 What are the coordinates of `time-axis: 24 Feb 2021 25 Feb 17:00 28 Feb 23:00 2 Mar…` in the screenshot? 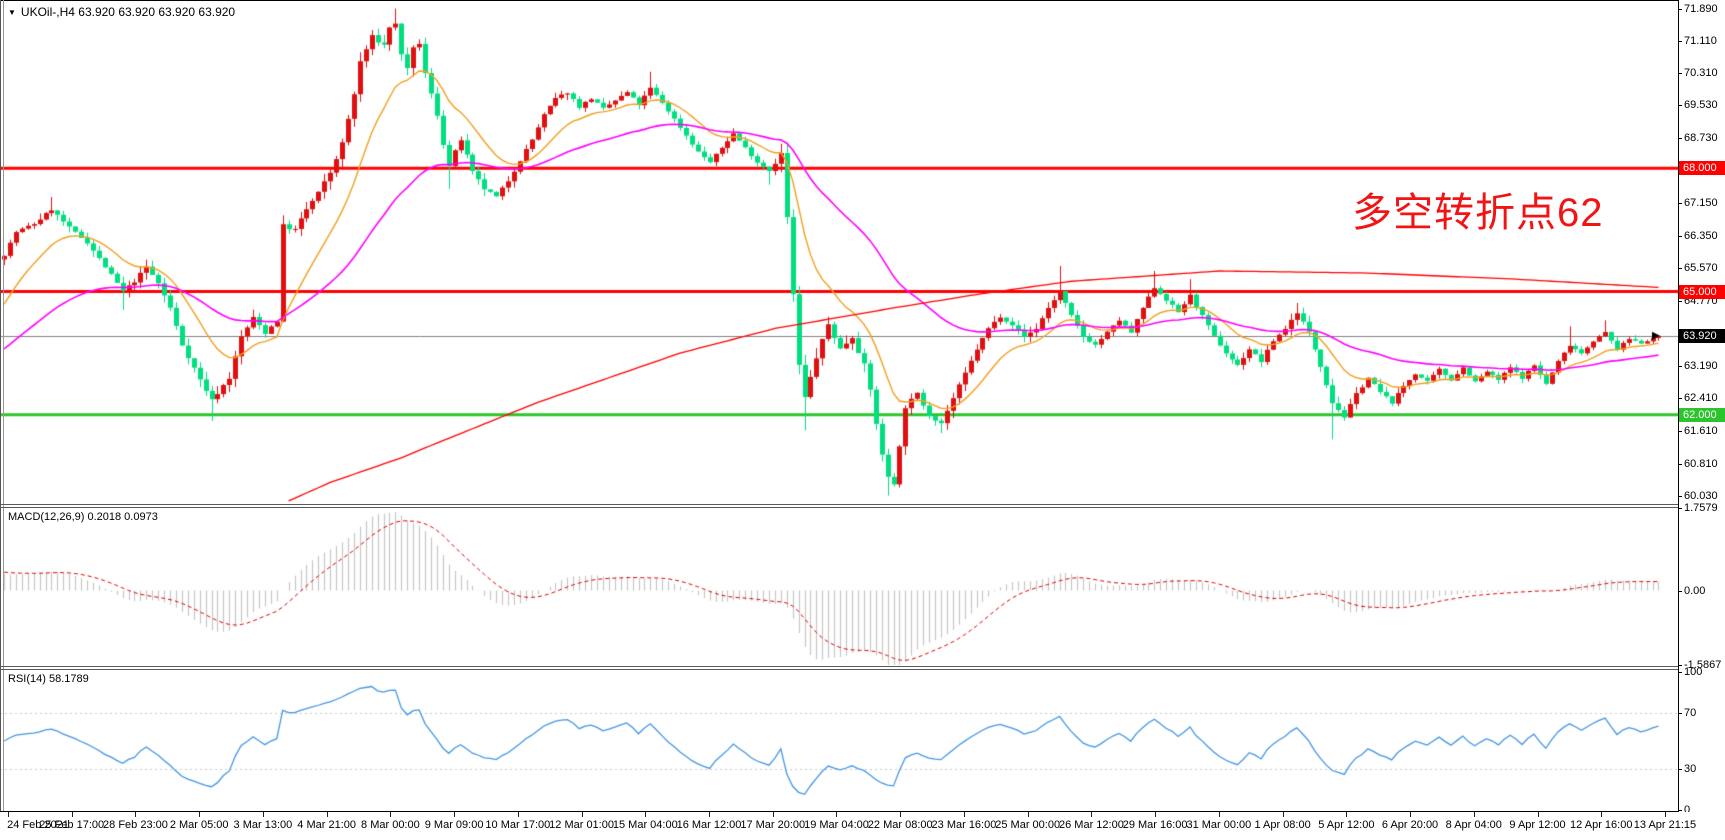 It's located at (862, 826).